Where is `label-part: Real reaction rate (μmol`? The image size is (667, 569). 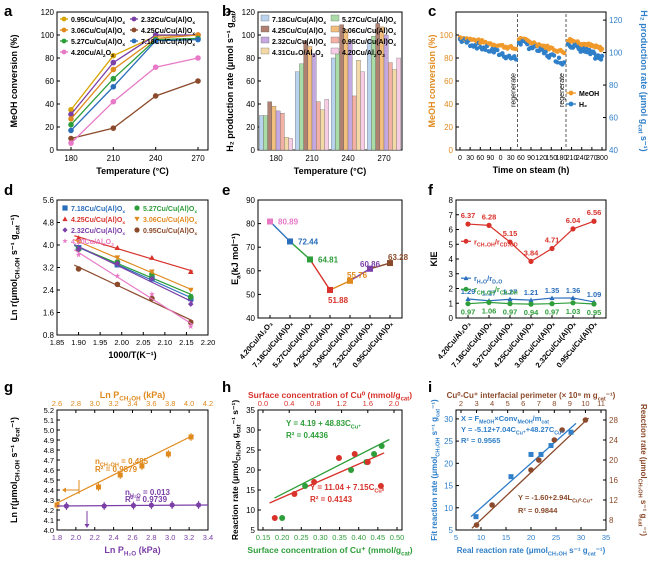 label-part: Real reaction rate (μmol is located at coordinates (502, 550).